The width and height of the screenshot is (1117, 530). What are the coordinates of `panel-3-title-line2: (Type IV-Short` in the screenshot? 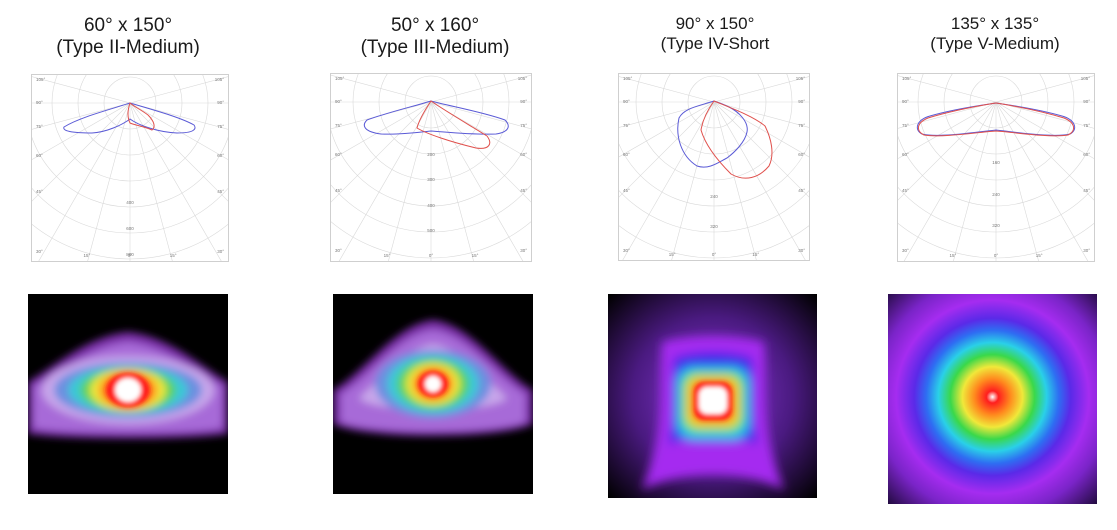 It's located at (715, 43).